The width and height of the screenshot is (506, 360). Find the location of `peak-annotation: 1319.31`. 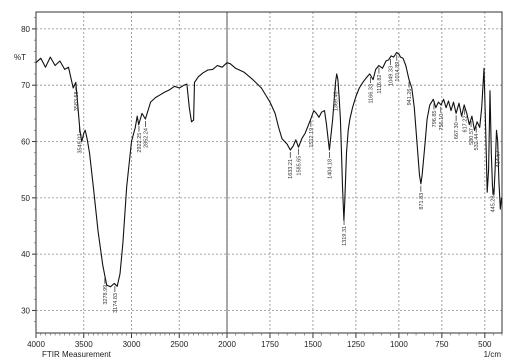

peak-annotation: 1319.31 is located at coordinates (345, 232).